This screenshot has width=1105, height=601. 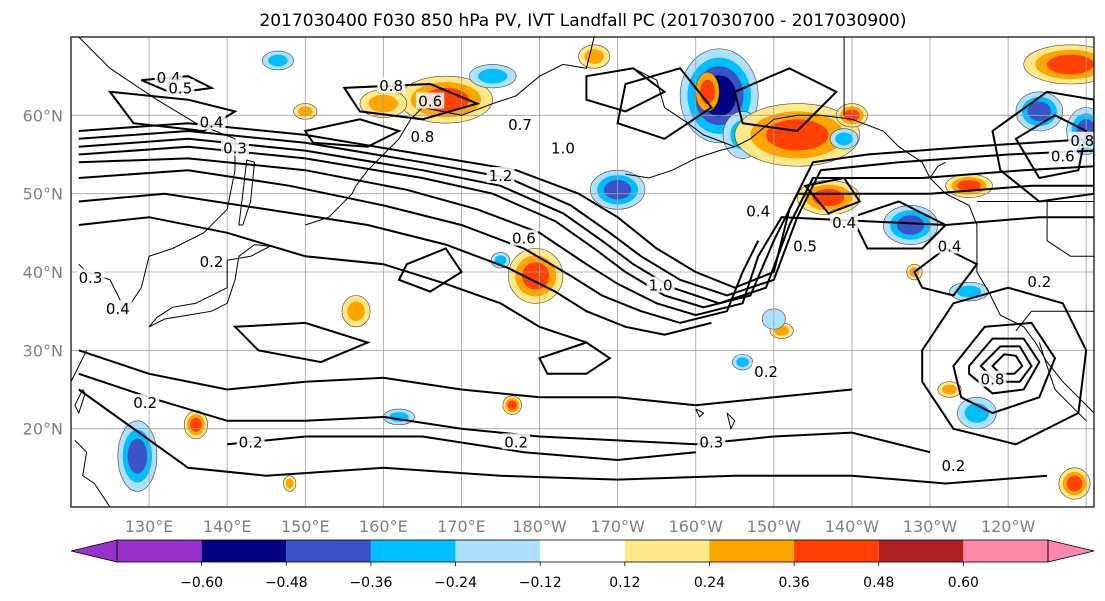 What do you see at coordinates (539, 526) in the screenshot?
I see `lon-tick-label: 180°W` at bounding box center [539, 526].